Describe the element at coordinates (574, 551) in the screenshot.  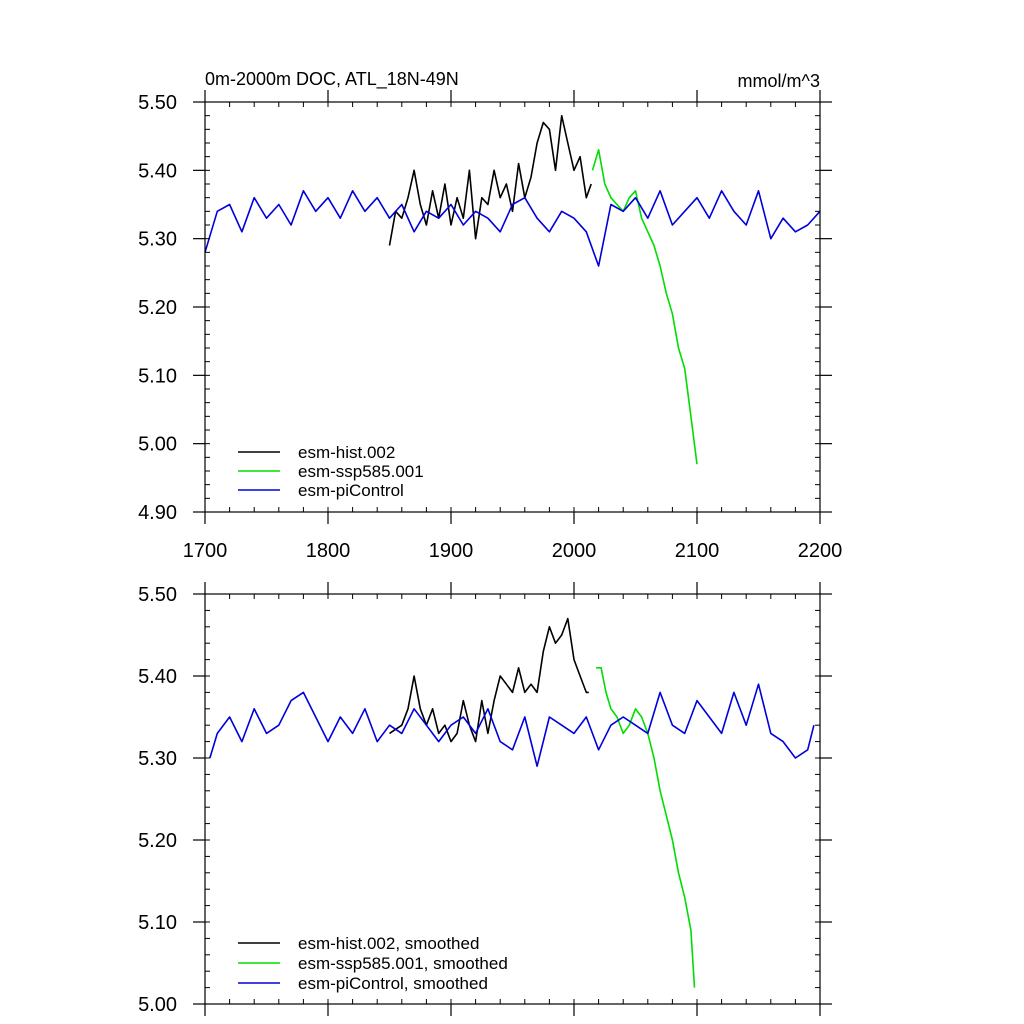
I see `x-tick-label: 2000` at that location.